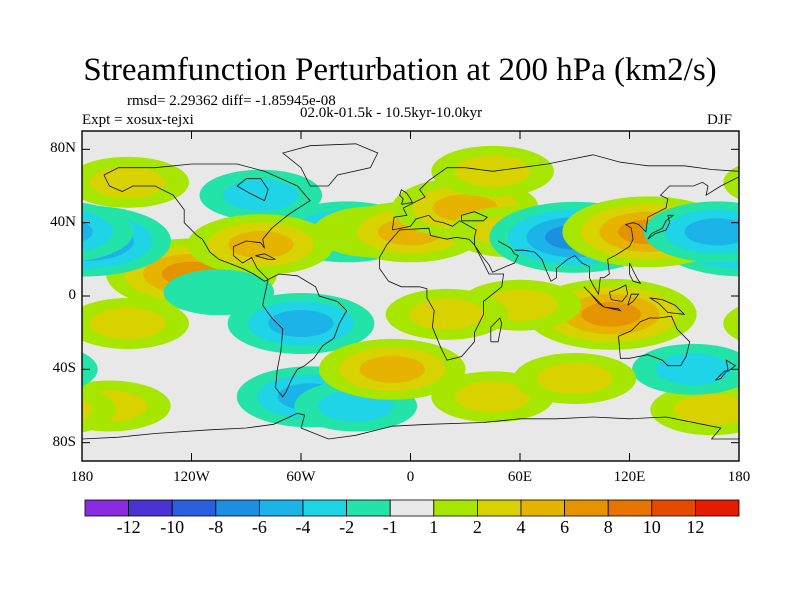 The height and width of the screenshot is (600, 800). I want to click on colorbar-label: -1, so click(390, 527).